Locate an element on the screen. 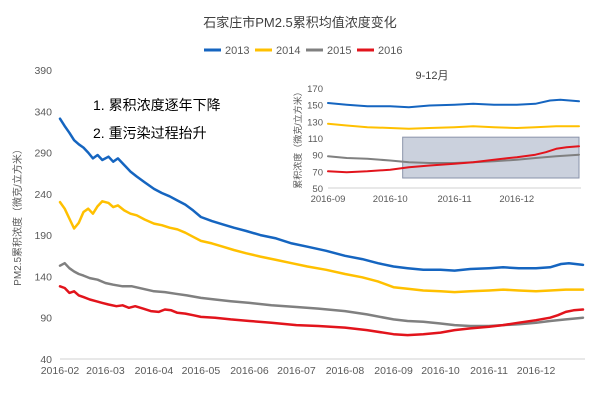  legend-item-2014: 2014 is located at coordinates (277, 51).